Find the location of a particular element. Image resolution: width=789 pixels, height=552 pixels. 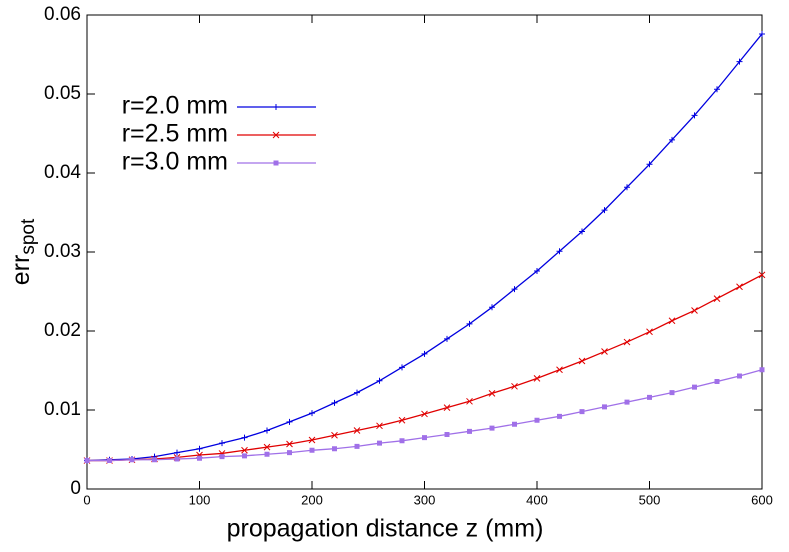

x-tick-label: 100 is located at coordinates (200, 499).